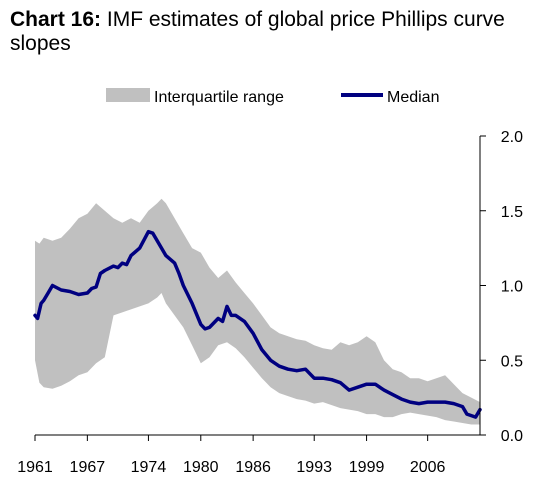  What do you see at coordinates (428, 467) in the screenshot?
I see `x-tick-label: 2006` at bounding box center [428, 467].